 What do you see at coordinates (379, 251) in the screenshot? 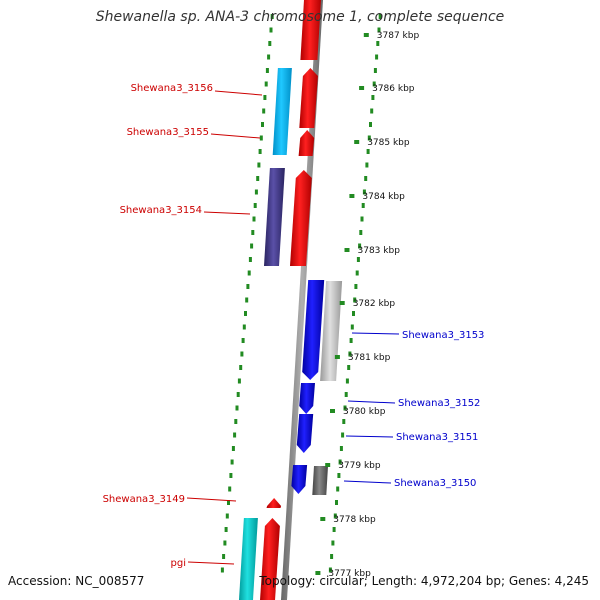
I see `scale-tick-label: 3783 kbp` at bounding box center [379, 251].